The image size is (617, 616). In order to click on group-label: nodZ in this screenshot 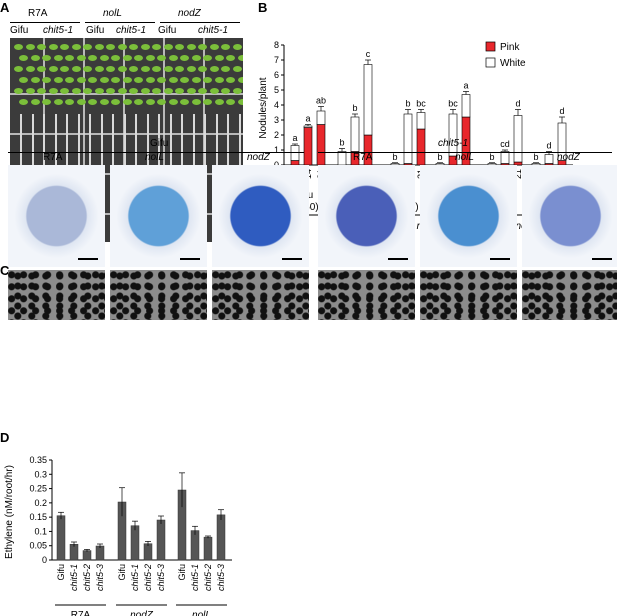, I will do `click(142, 613)`.